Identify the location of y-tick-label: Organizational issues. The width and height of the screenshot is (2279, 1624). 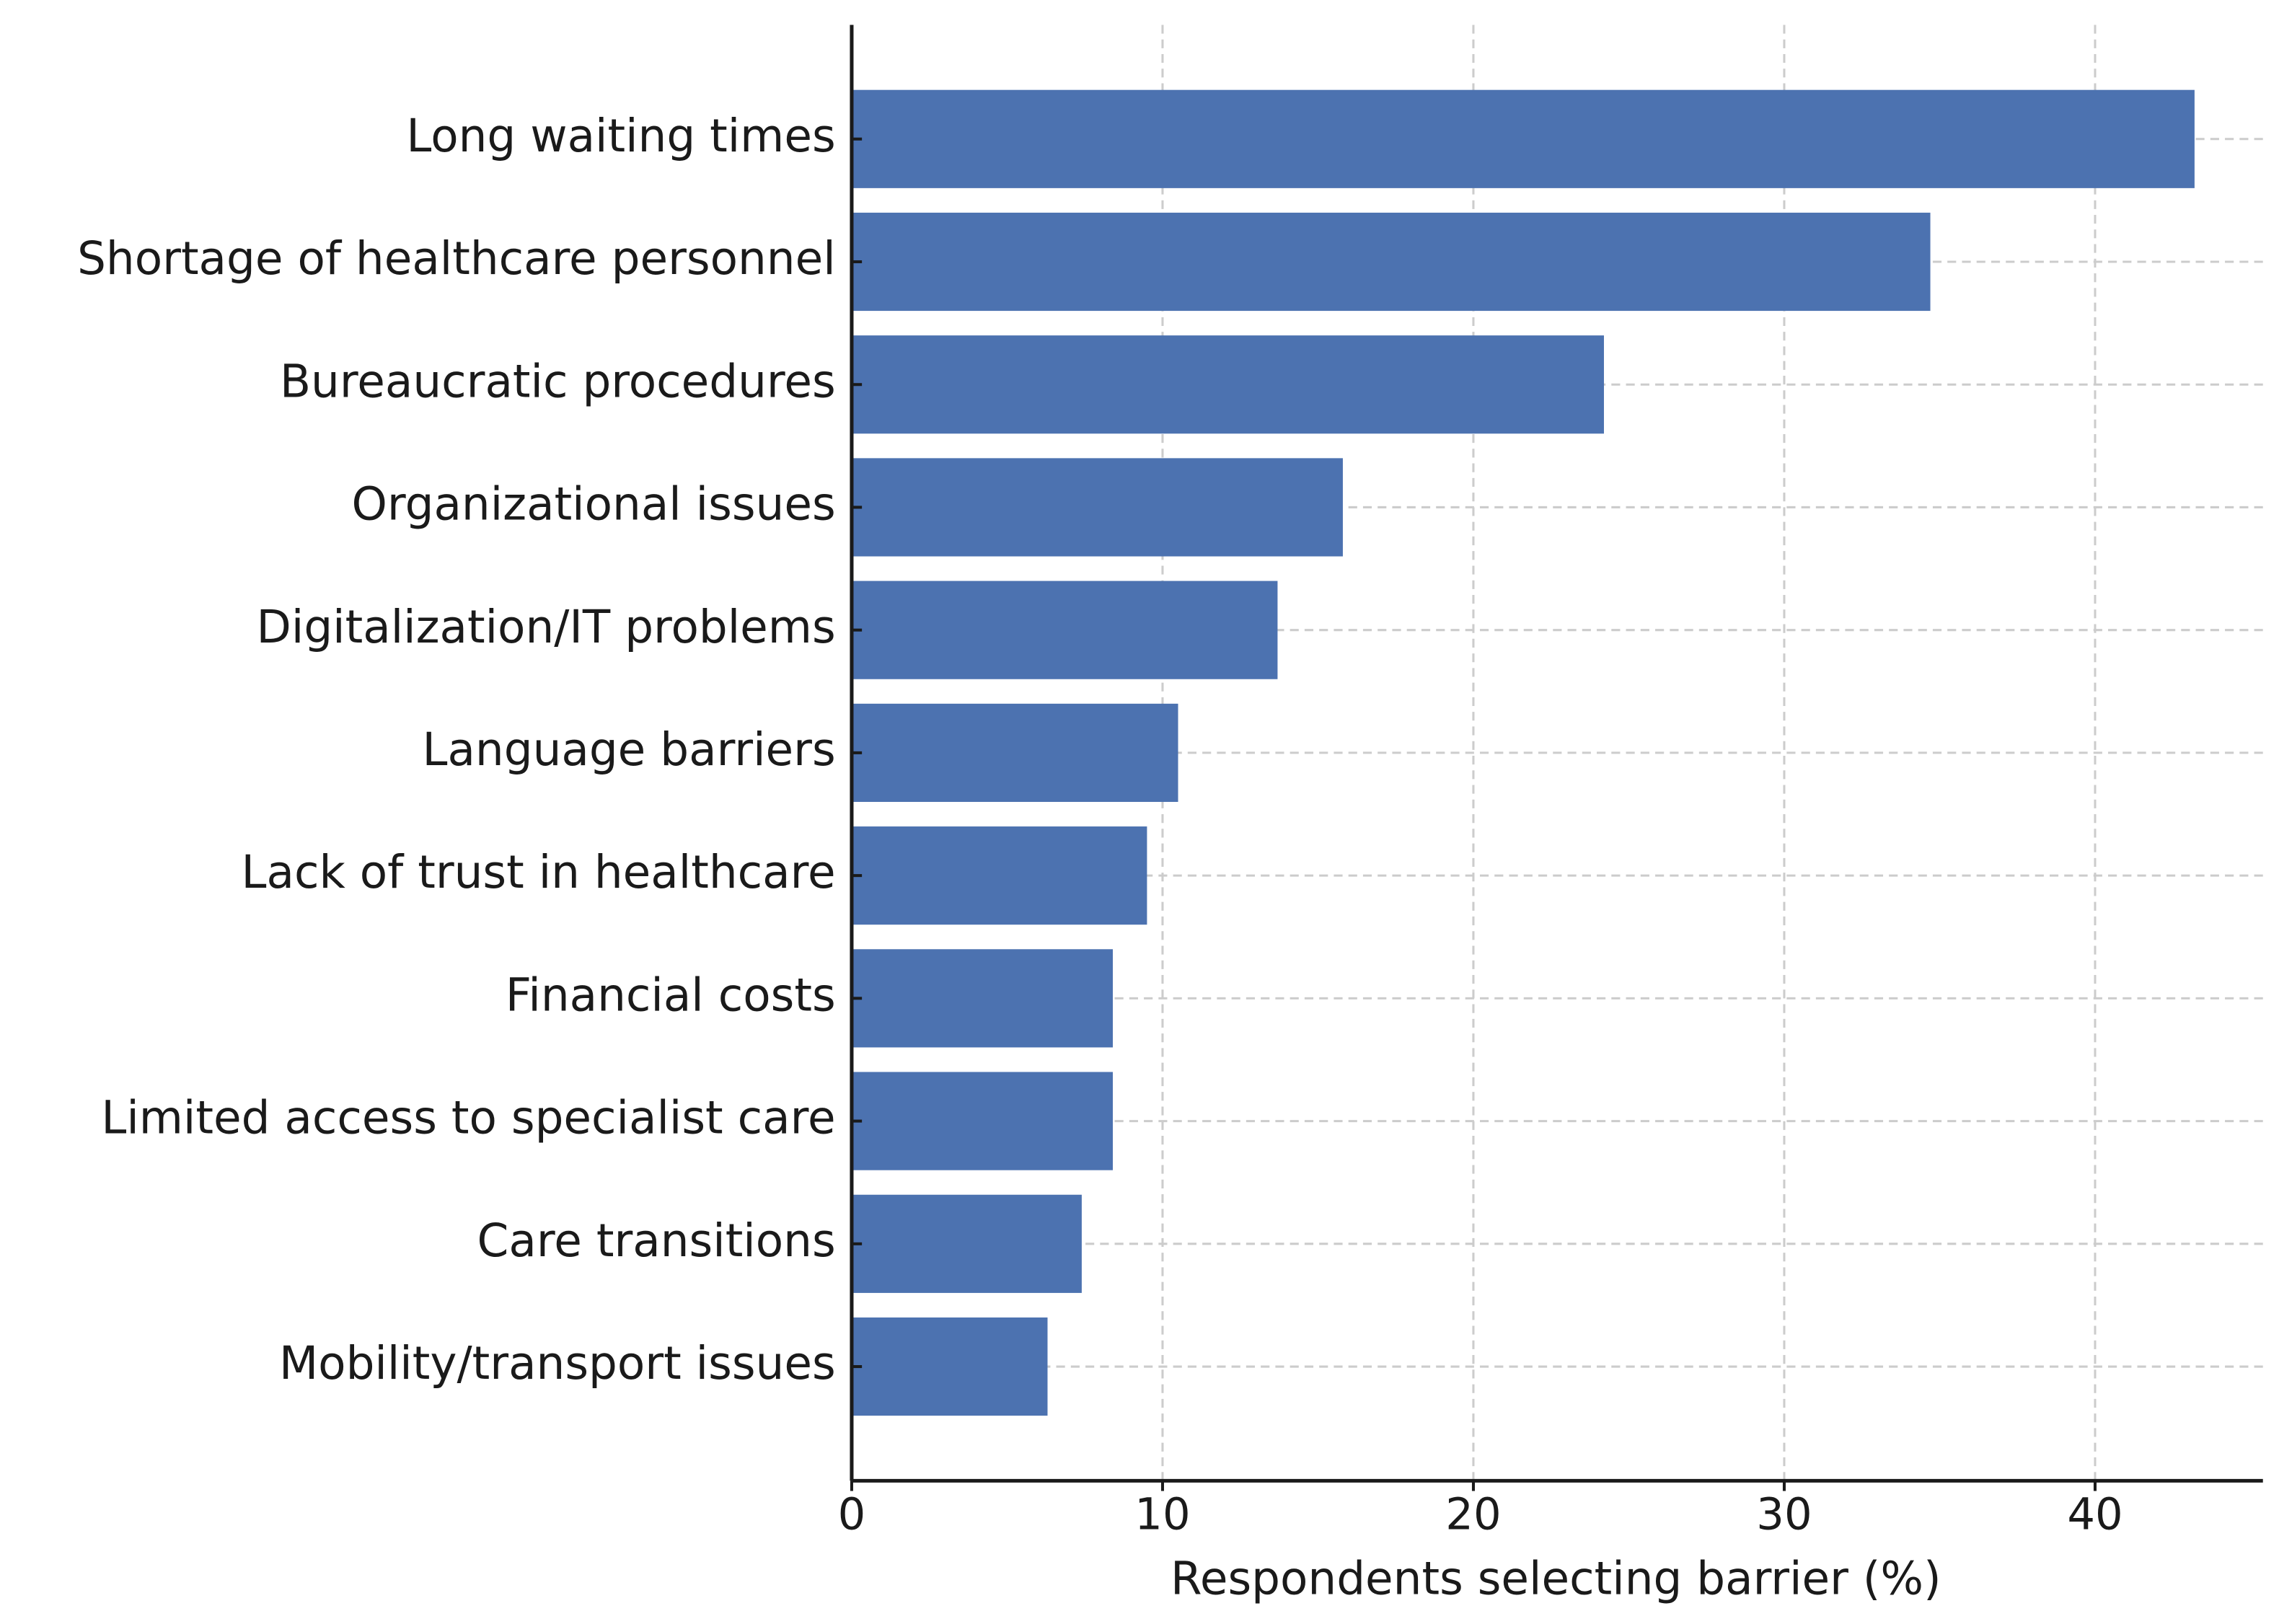
(594, 505).